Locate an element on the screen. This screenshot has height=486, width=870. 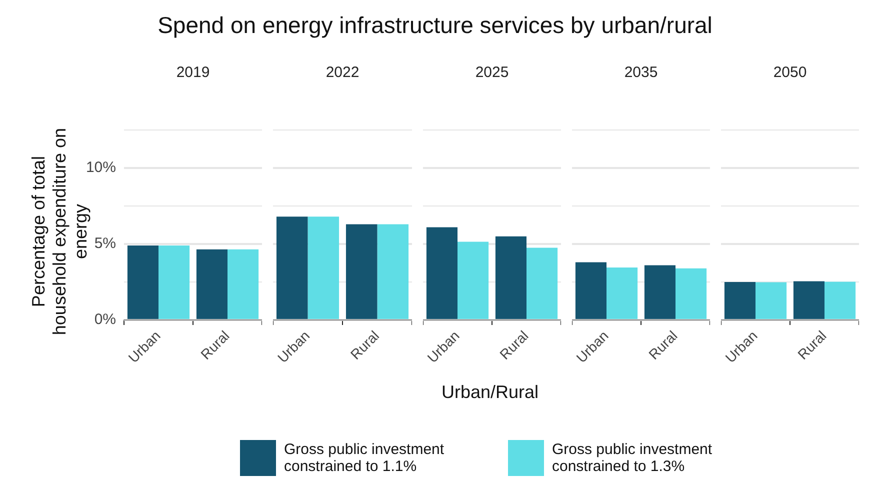
text: Spend on energy infrastructure services by urban/rural is located at coordinates (435, 25).